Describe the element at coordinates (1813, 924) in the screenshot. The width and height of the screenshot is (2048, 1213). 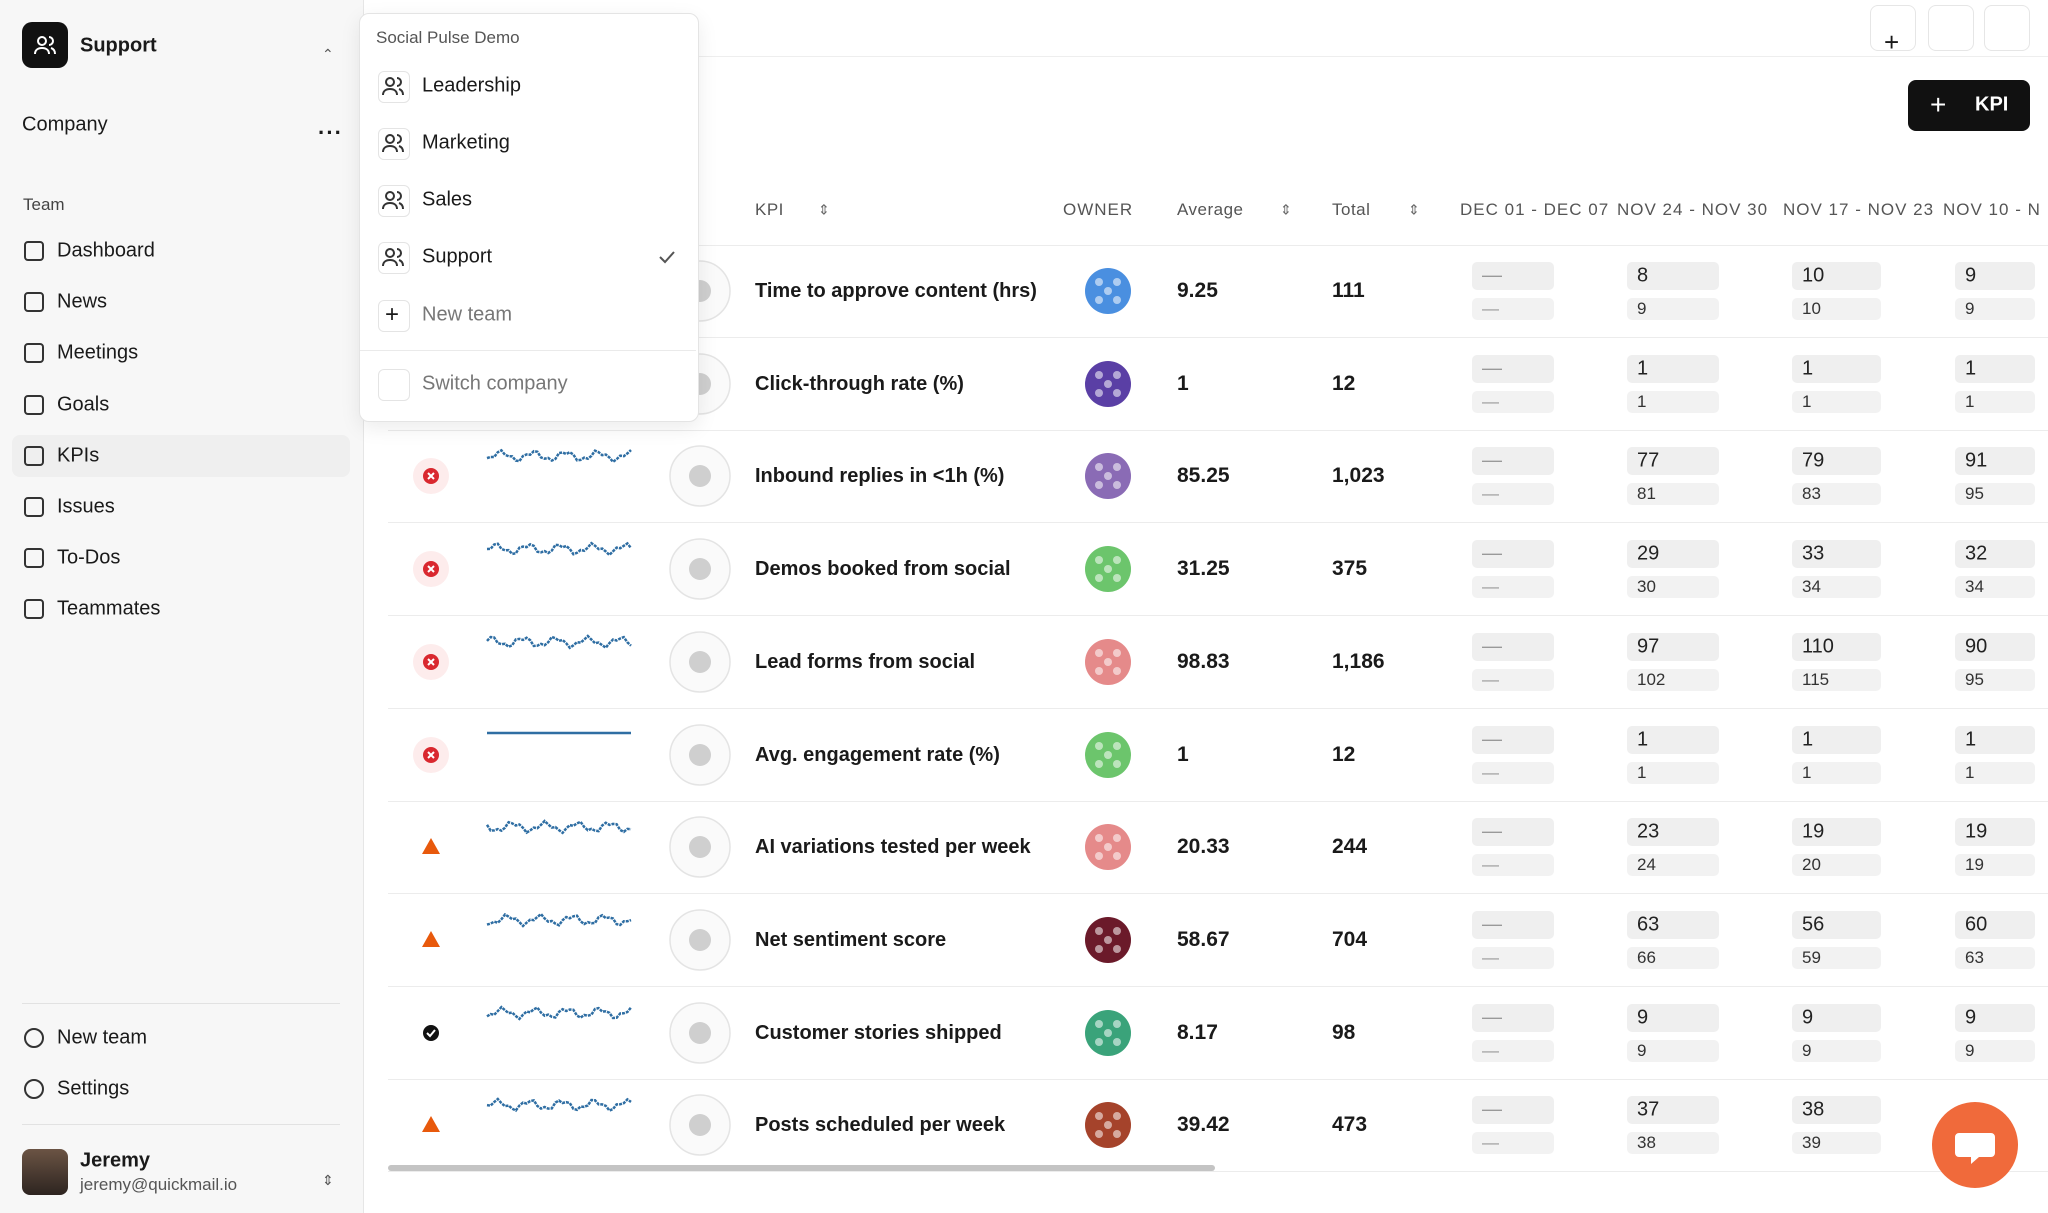
I see `week-value: 56` at that location.